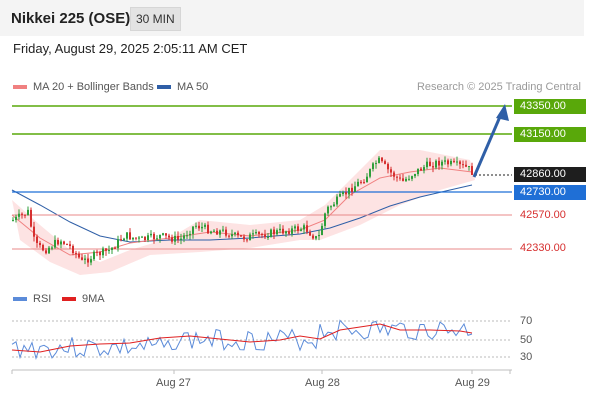  Describe the element at coordinates (155, 19) in the screenshot. I see `interval-selector: 30 MIN` at that location.